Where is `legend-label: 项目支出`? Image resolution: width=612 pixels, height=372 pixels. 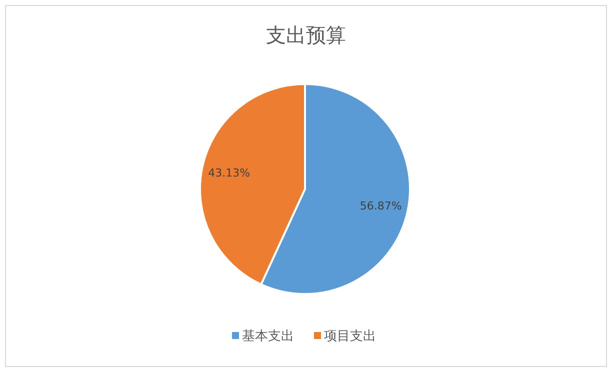
legend-label: 项目支出 is located at coordinates (350, 336).